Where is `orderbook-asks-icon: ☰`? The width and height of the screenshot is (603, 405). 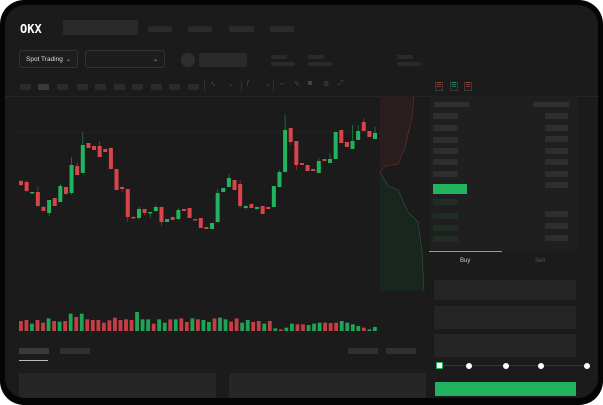 orderbook-asks-icon: ☰ is located at coordinates (468, 86).